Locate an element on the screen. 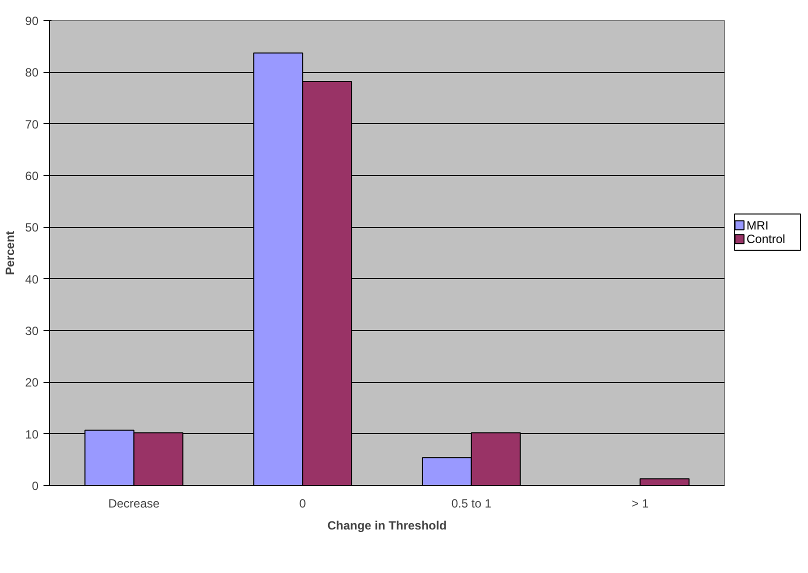  y-tick-label: 60 is located at coordinates (32, 176).